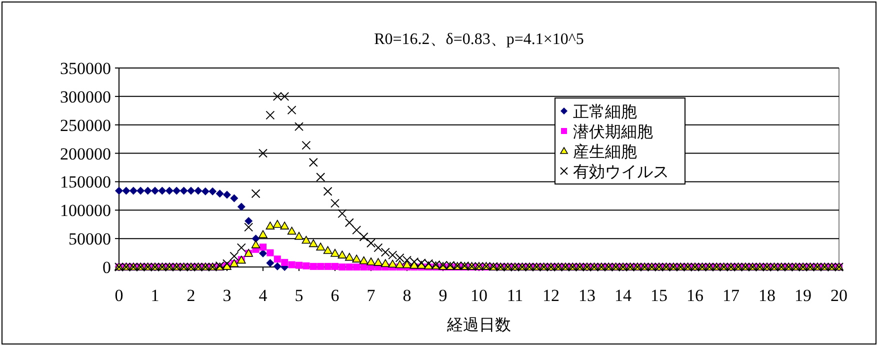 Image resolution: width=878 pixels, height=346 pixels. Describe the element at coordinates (551, 295) in the screenshot. I see `x-tick-label: 12` at that location.